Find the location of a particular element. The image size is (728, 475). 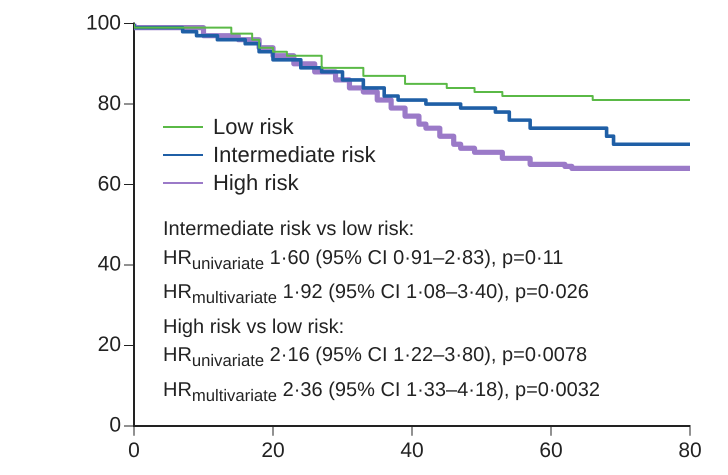

y-tick-label: 100 is located at coordinates (103, 22).